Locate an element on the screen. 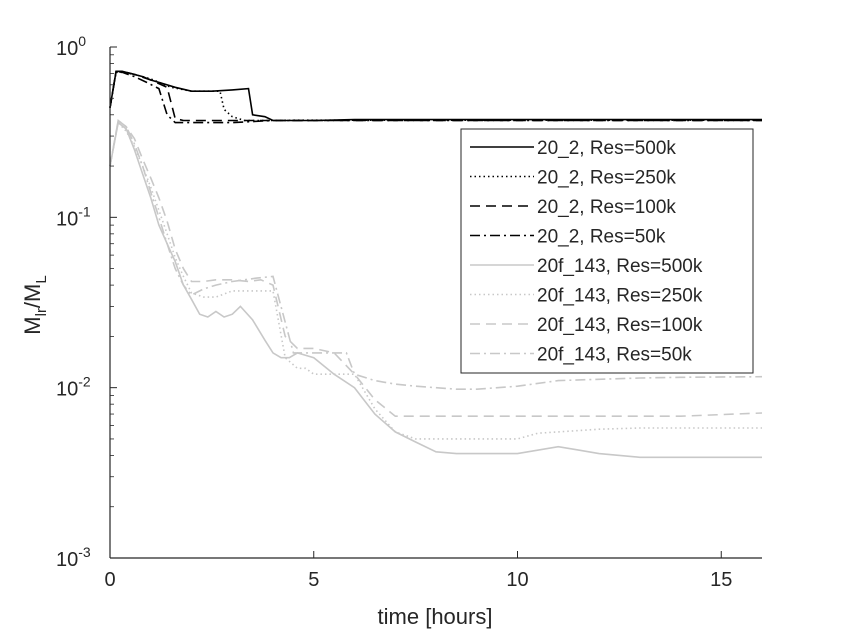 The image size is (842, 632). legend-label-4: 20_2, Res=50k is located at coordinates (601, 237).